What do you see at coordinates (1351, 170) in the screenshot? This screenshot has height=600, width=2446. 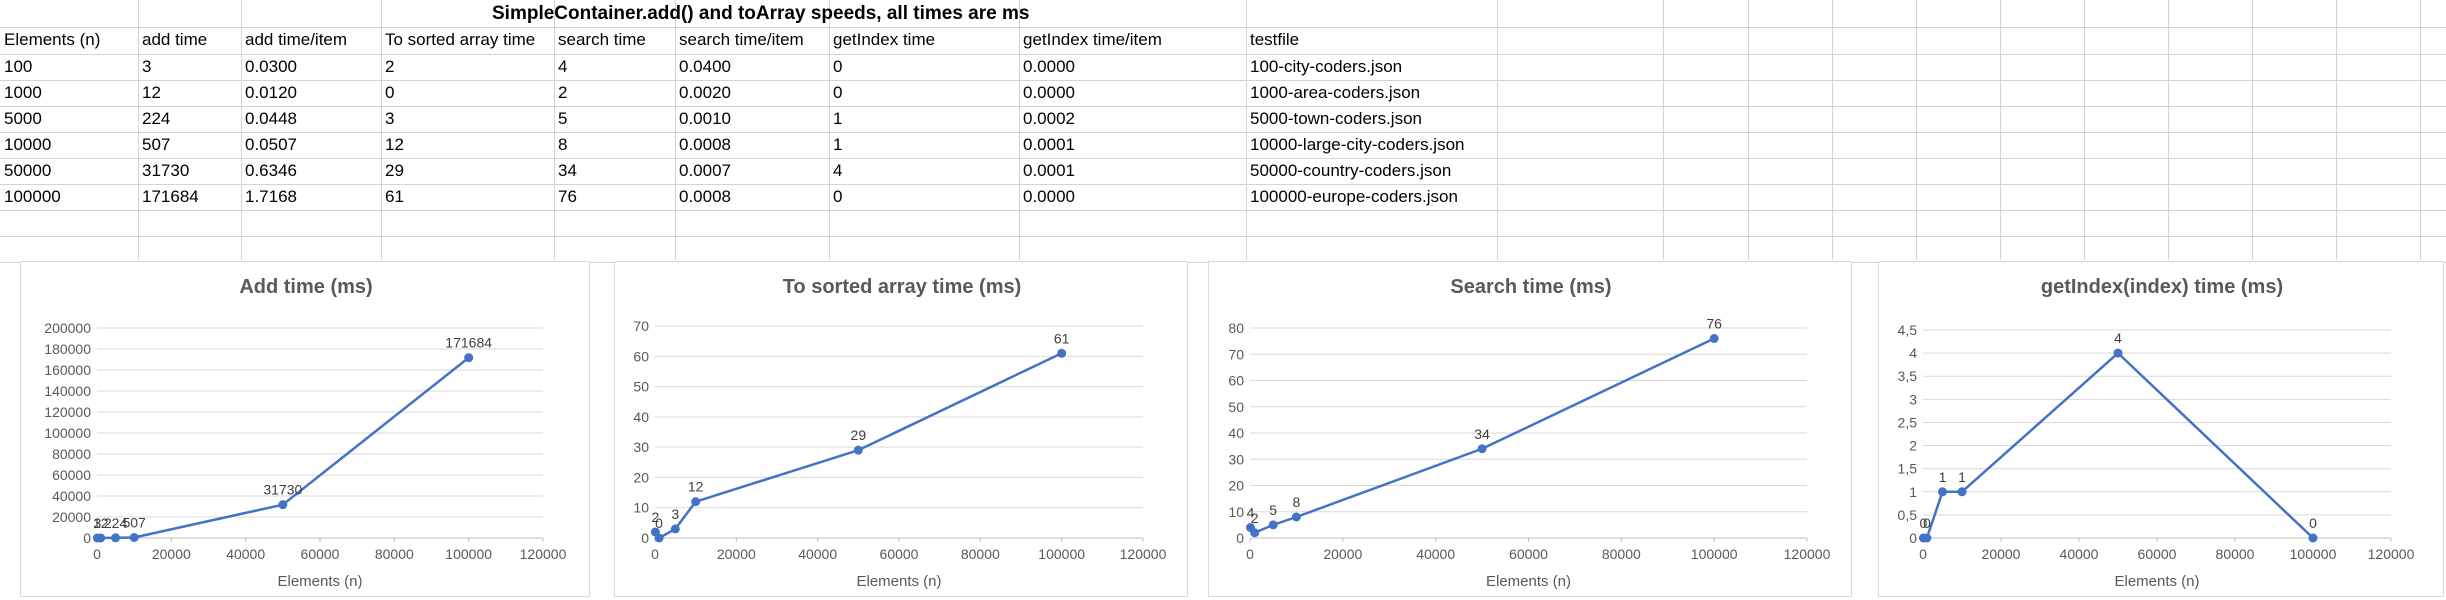 I see `table-cell: 50000-country-coders.json` at bounding box center [1351, 170].